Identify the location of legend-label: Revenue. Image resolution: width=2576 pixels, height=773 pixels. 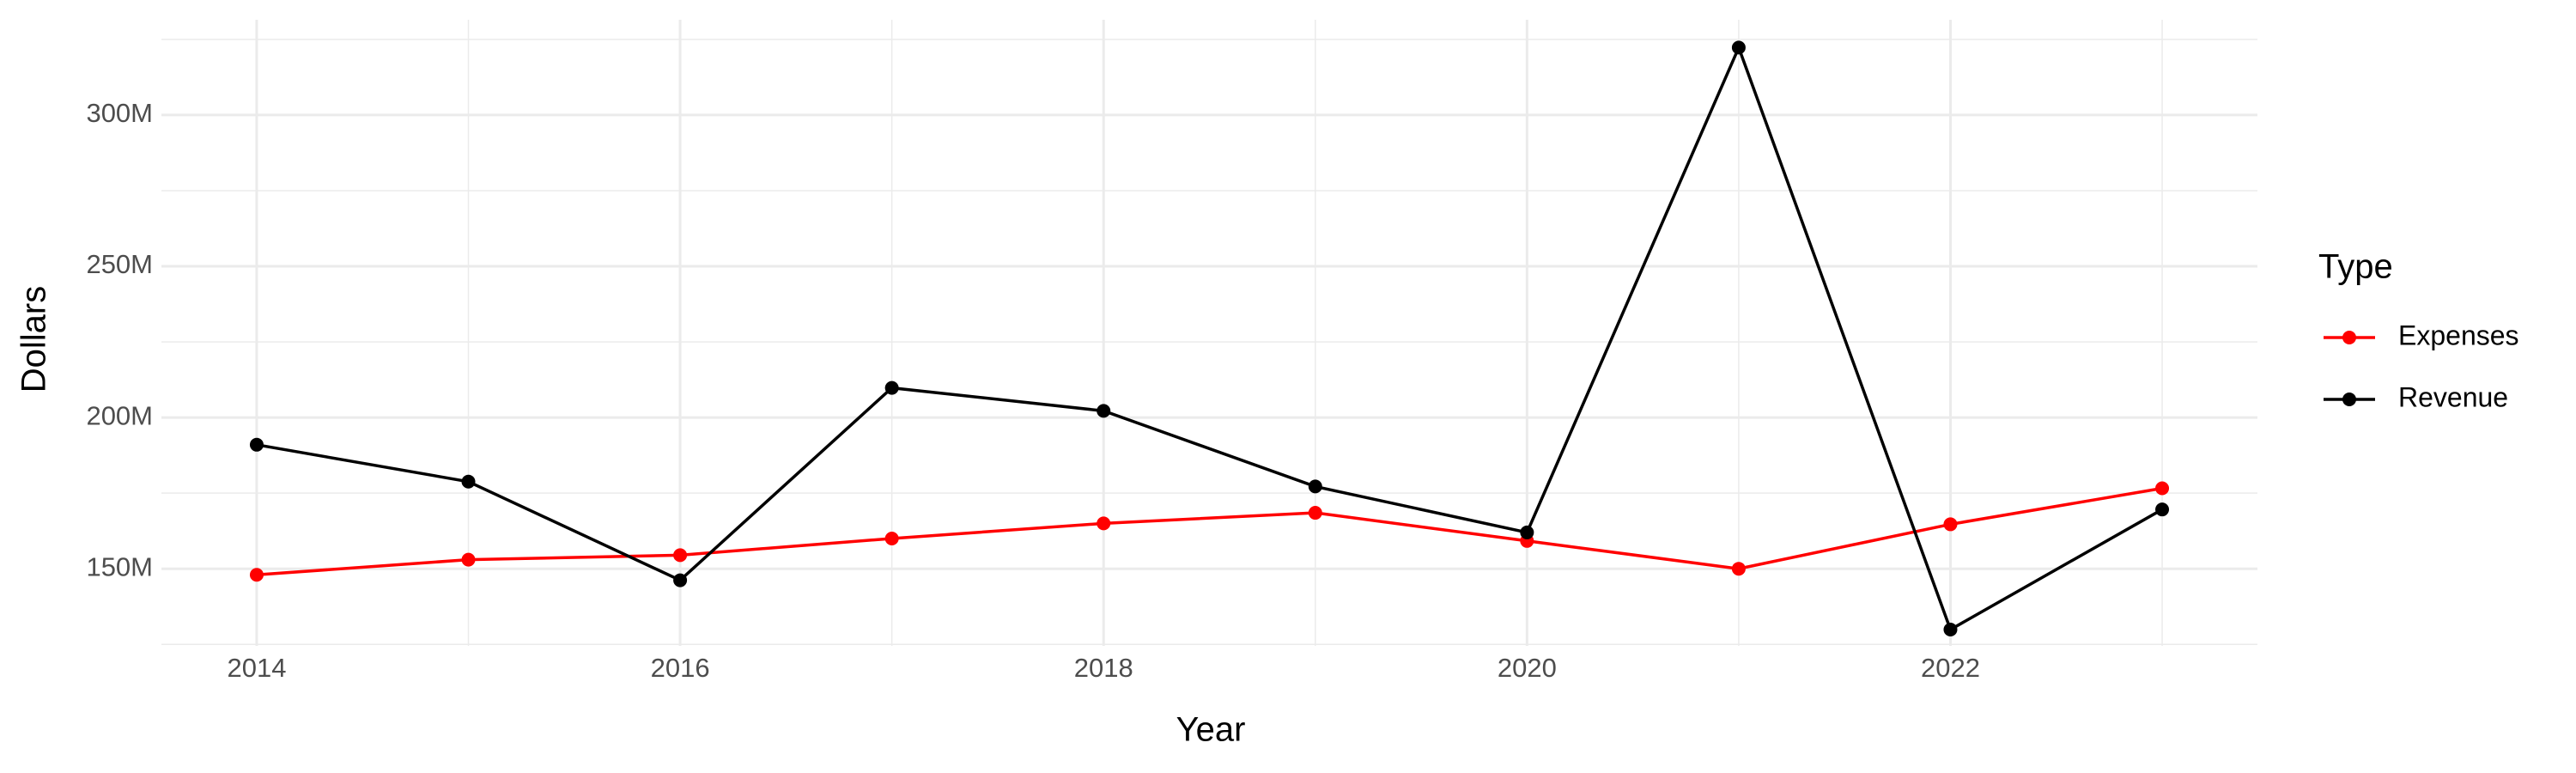
(2453, 396).